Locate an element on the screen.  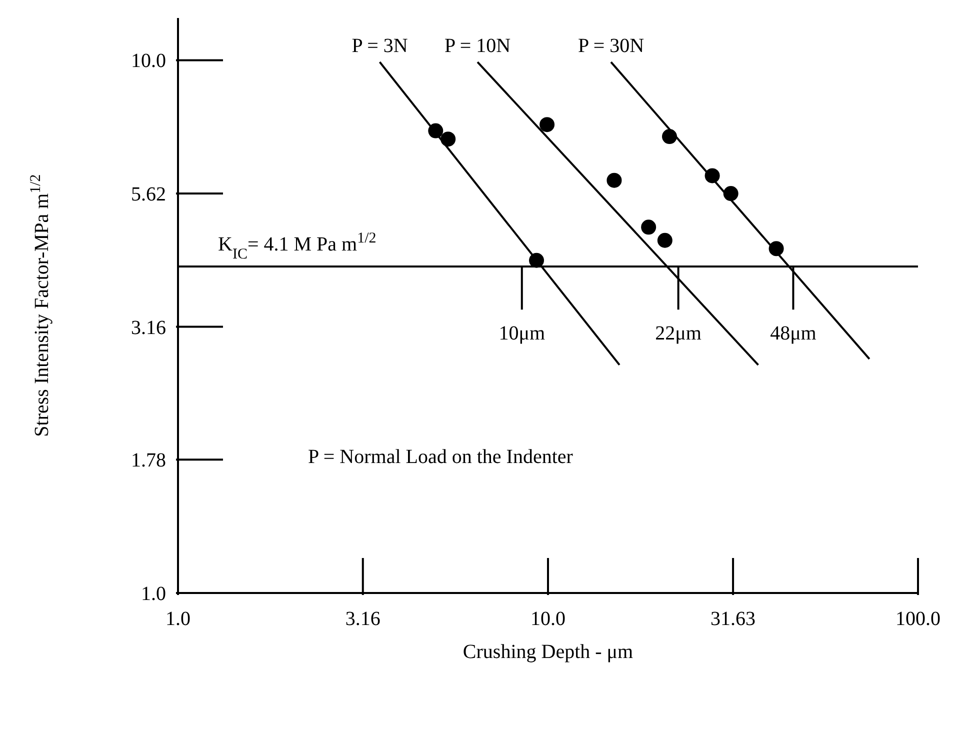
y-tick-label: 5.62 is located at coordinates (148, 195).